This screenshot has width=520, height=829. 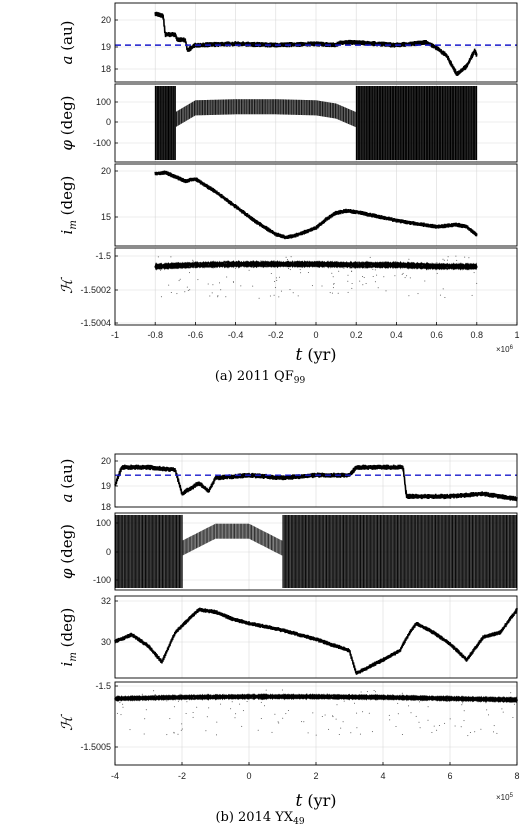 I want to click on x-tick-label: -0.6, so click(x=196, y=335).